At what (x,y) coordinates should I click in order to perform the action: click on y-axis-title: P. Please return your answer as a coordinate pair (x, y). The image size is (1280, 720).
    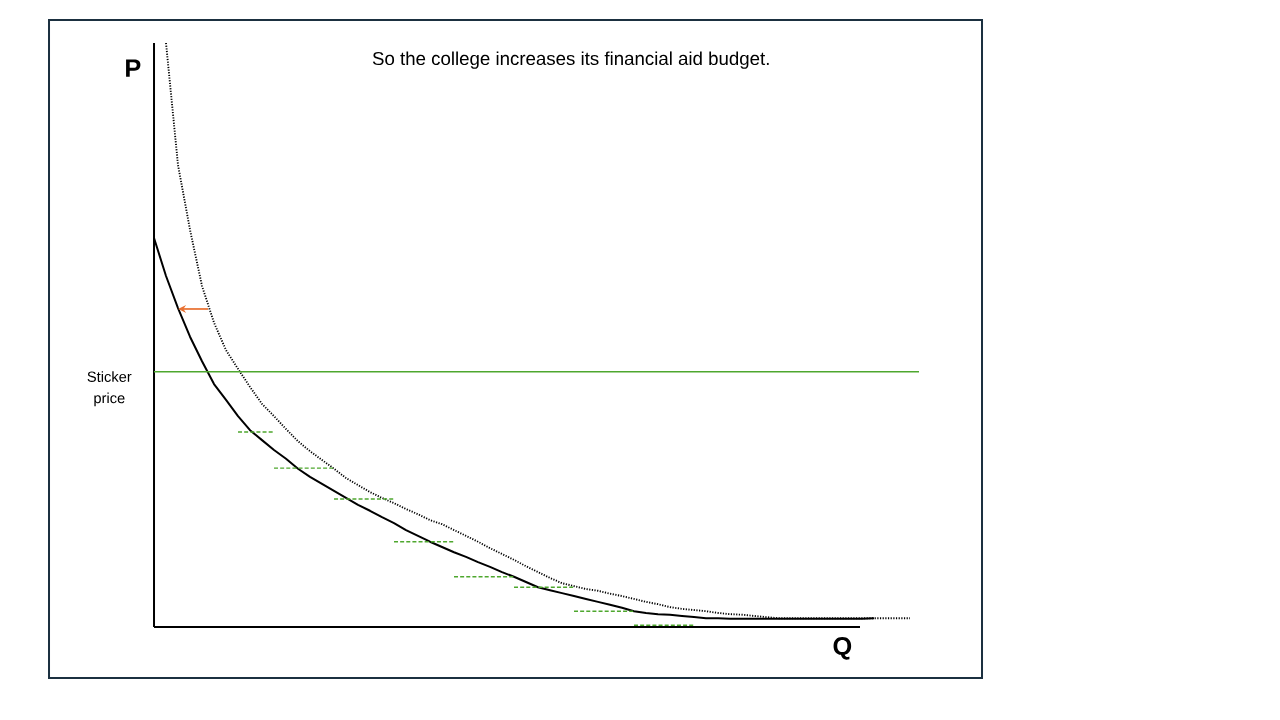
    Looking at the image, I should click on (133, 68).